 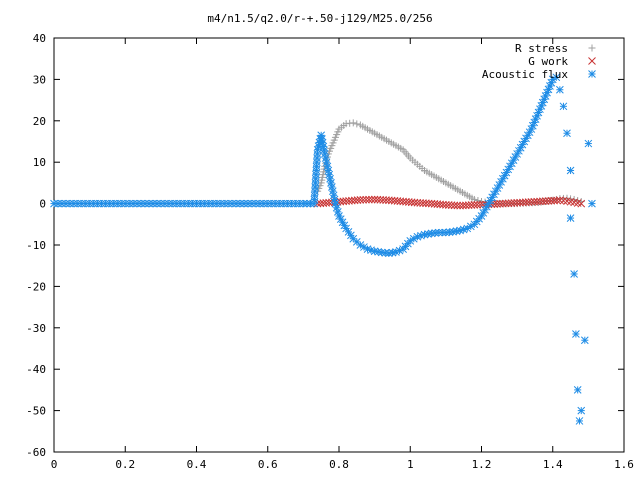 I want to click on legend-label: G work, so click(x=548, y=61).